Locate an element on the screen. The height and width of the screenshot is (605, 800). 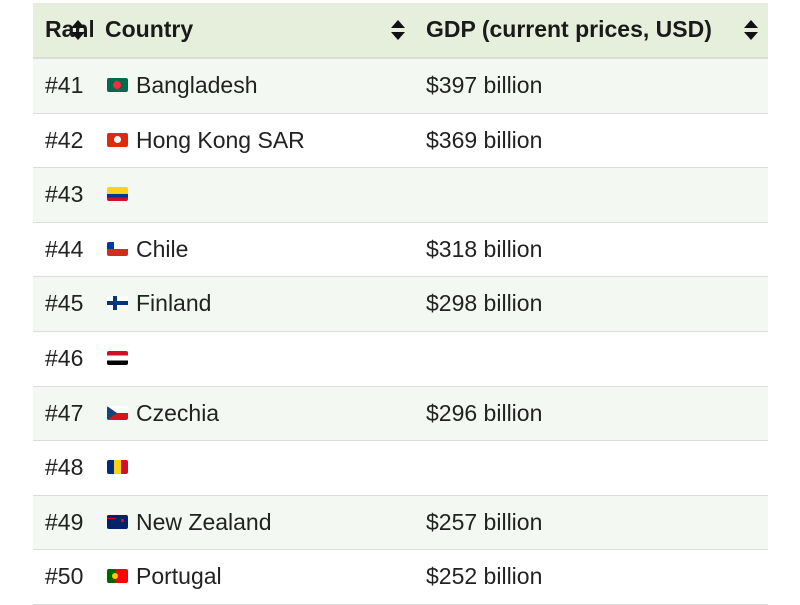
table-row: #44 Chile $318 billion is located at coordinates (400, 250).